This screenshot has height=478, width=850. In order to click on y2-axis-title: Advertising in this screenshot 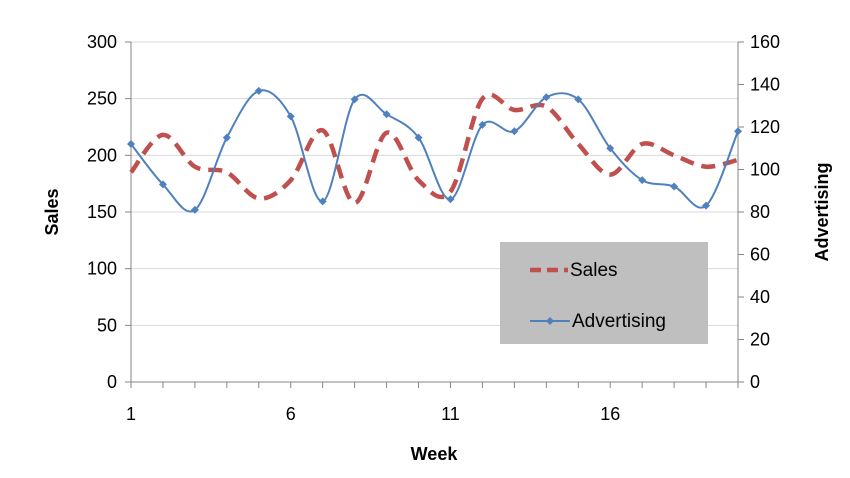, I will do `click(822, 211)`.